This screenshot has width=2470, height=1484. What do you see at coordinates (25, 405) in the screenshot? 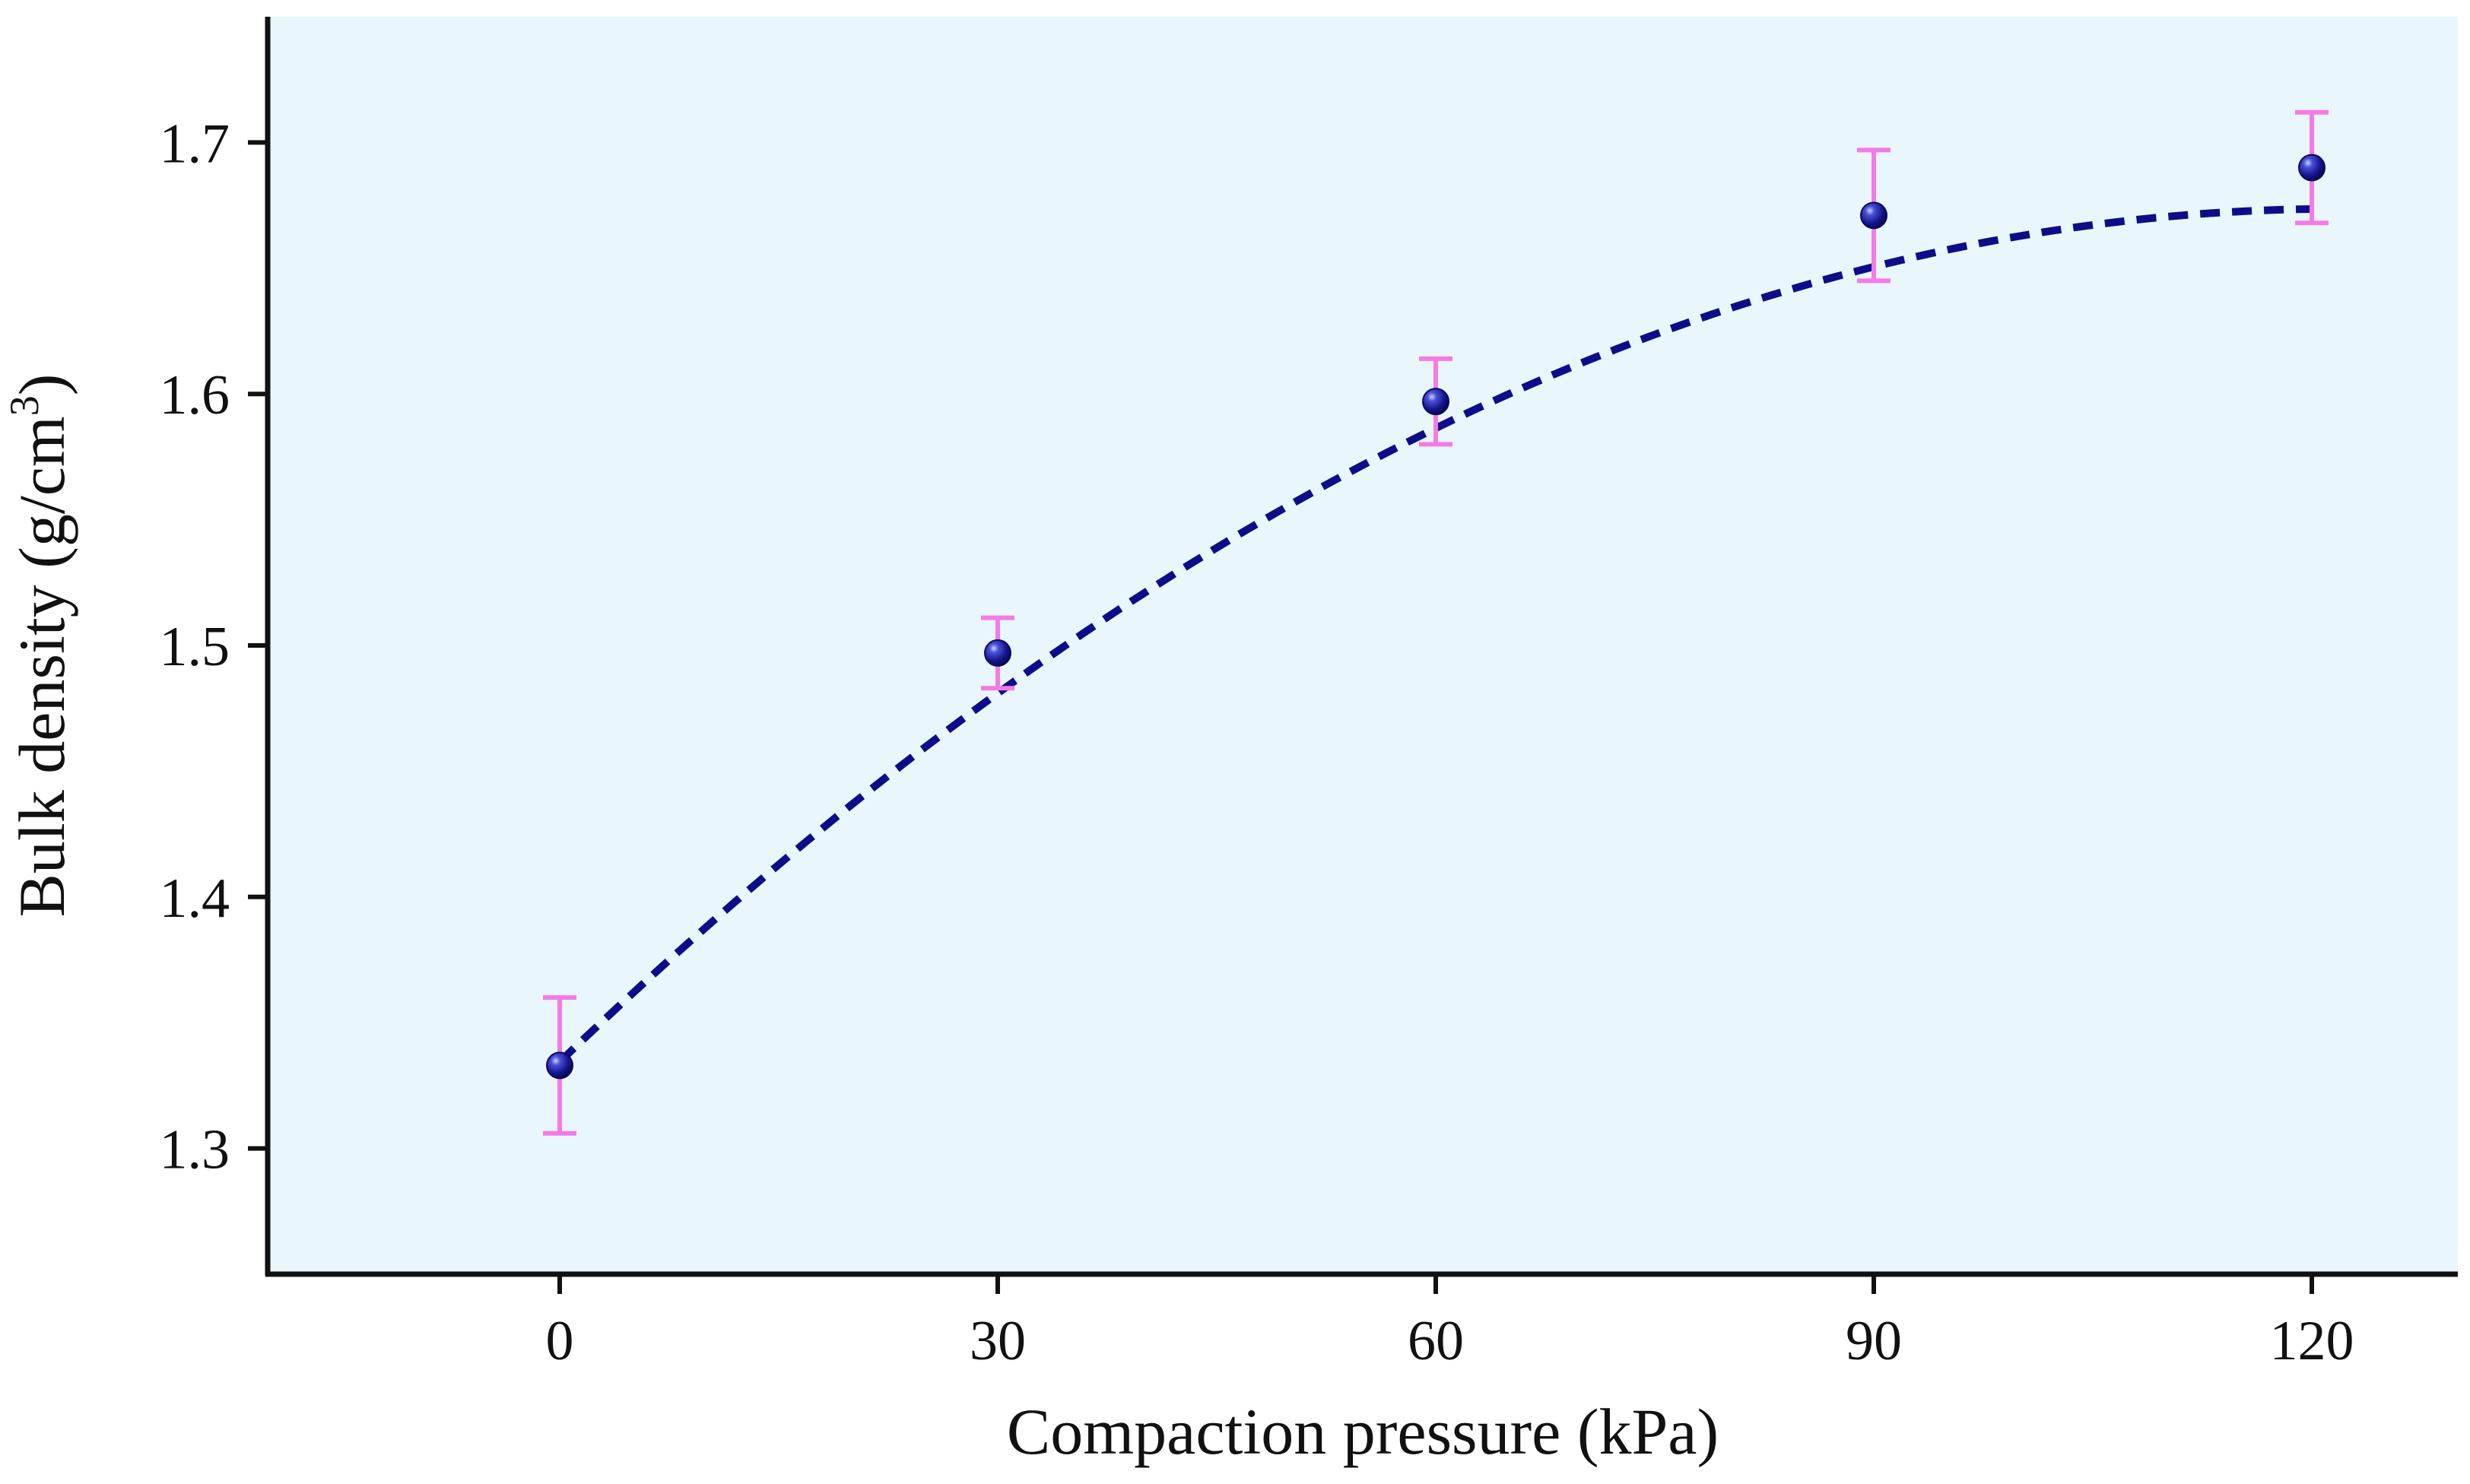
I see `y-axis-title-superscript: 3` at bounding box center [25, 405].